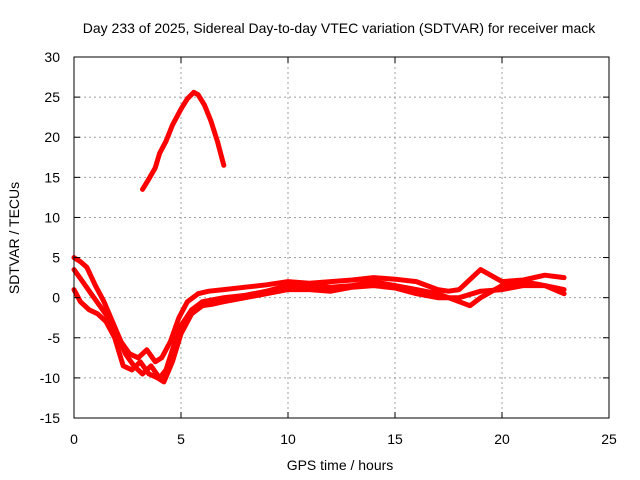 The image size is (640, 480). What do you see at coordinates (609, 439) in the screenshot?
I see `x-tick-label: 25` at bounding box center [609, 439].